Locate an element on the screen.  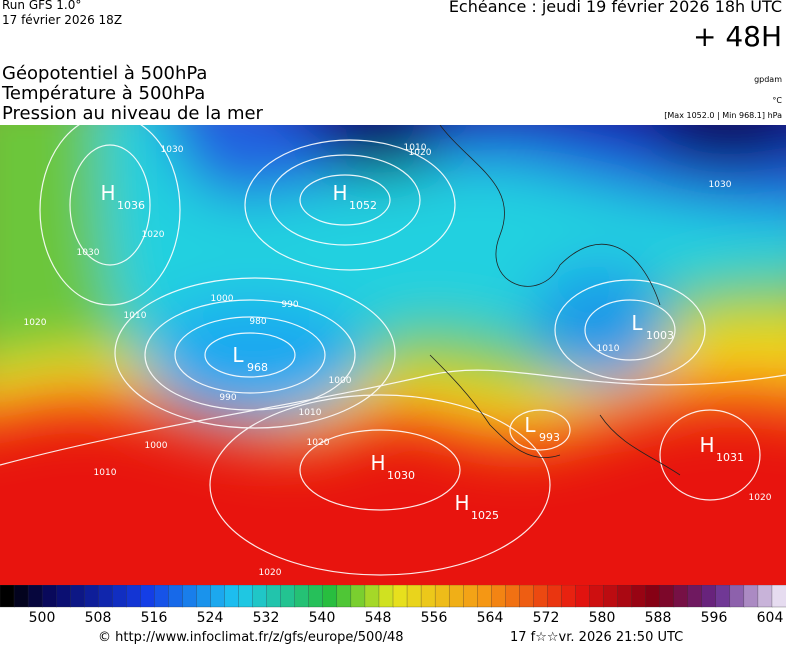
colorbar-label: 532 is located at coordinates (266, 617).